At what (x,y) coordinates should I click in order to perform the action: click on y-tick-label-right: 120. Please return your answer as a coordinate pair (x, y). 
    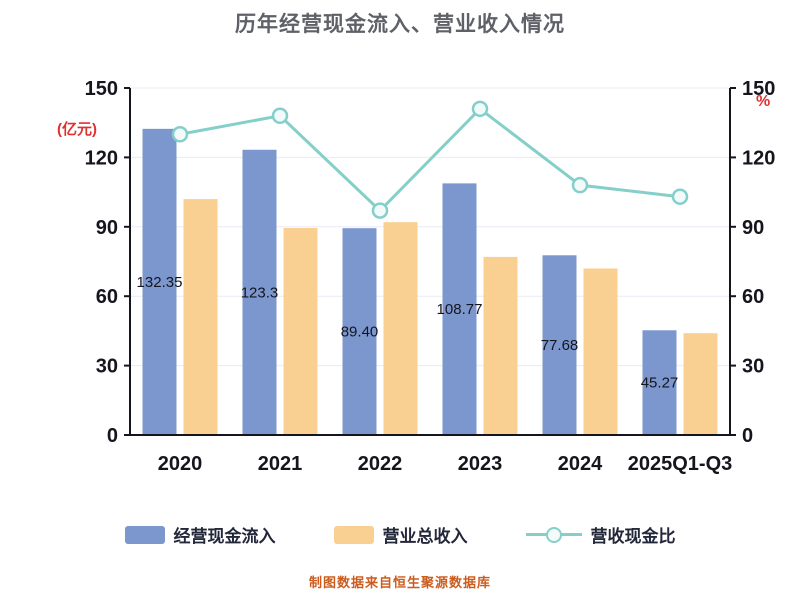
    Looking at the image, I should click on (758, 158).